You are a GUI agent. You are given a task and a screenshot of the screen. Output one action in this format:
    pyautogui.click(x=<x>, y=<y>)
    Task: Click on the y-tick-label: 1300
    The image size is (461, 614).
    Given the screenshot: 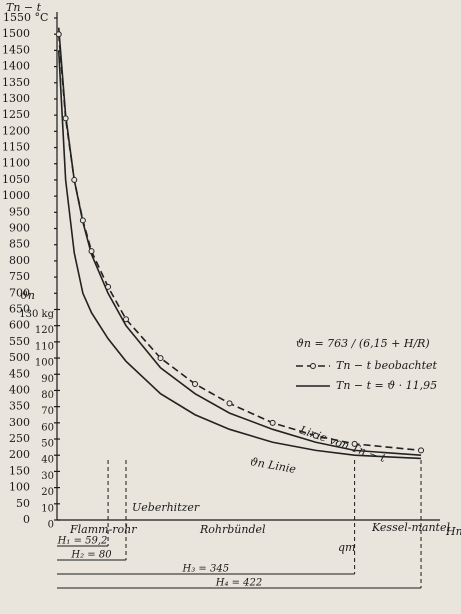 What is the action you would take?
    pyautogui.click(x=16, y=98)
    